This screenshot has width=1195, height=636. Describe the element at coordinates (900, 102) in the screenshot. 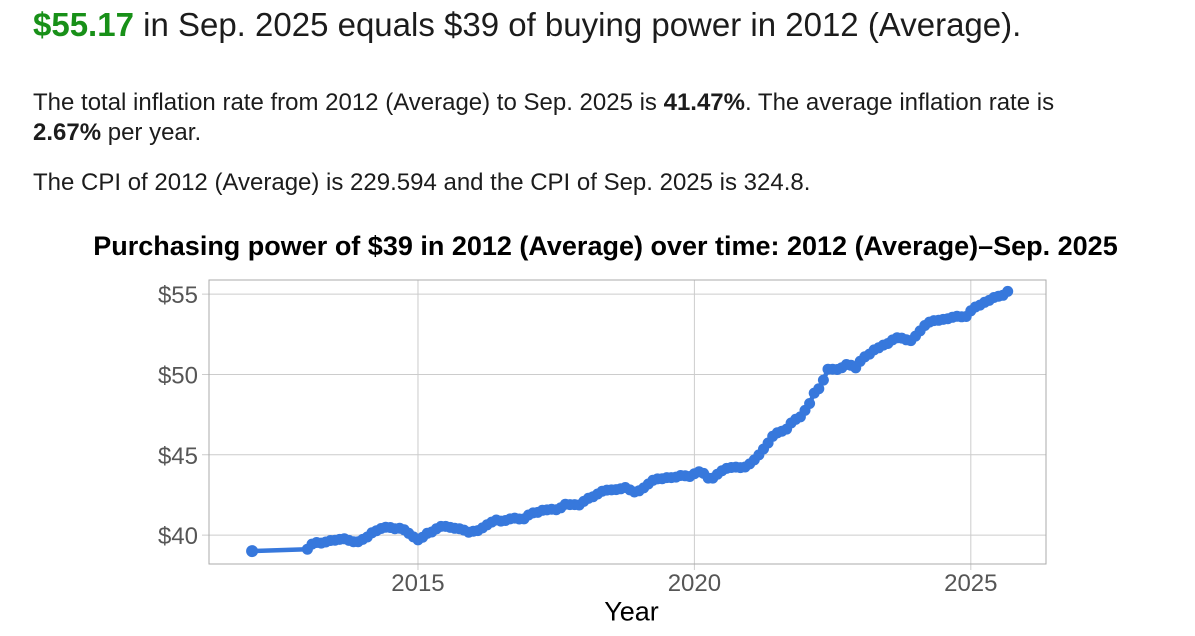

I see `summary-text: . The average inflation rate is` at that location.